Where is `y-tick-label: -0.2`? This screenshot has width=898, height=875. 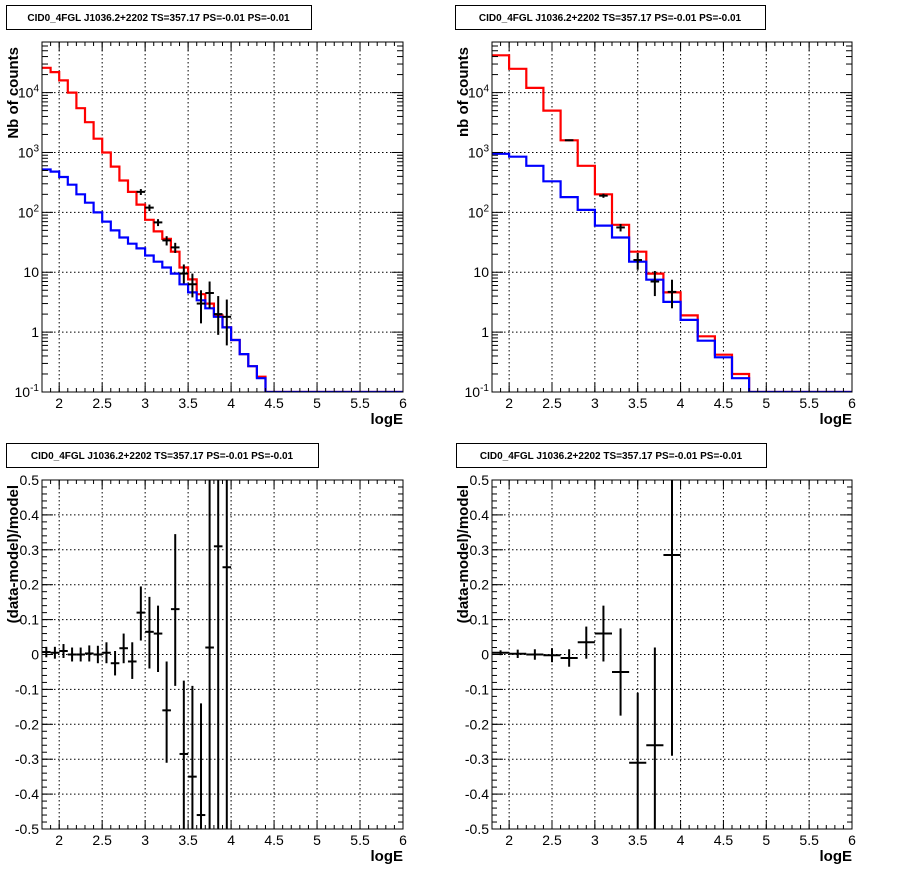 y-tick-label: -0.2 is located at coordinates (477, 724).